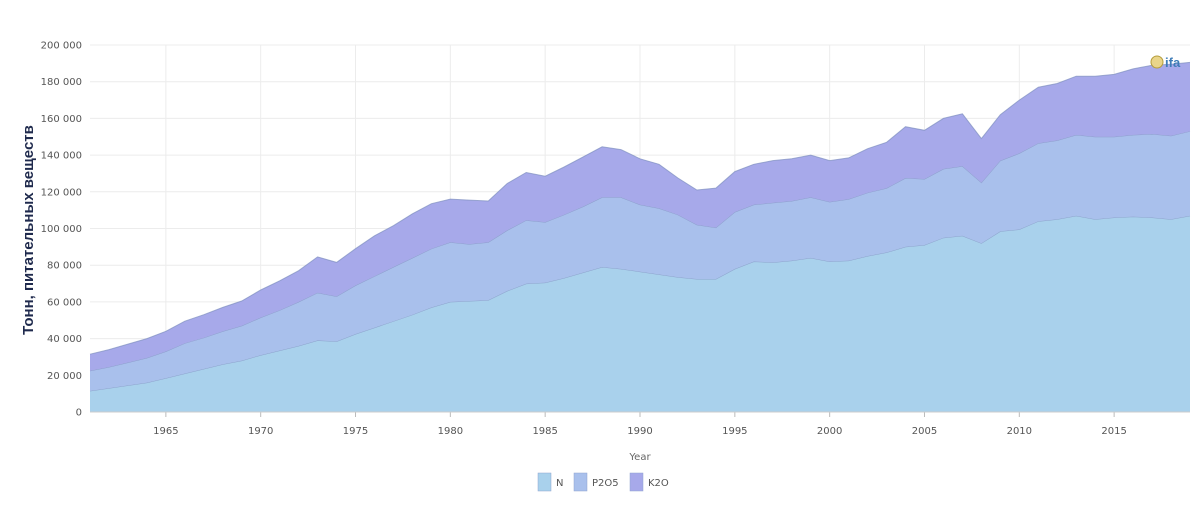 The image size is (1200, 508). I want to click on y-tick-label: 140 000, so click(61, 156).